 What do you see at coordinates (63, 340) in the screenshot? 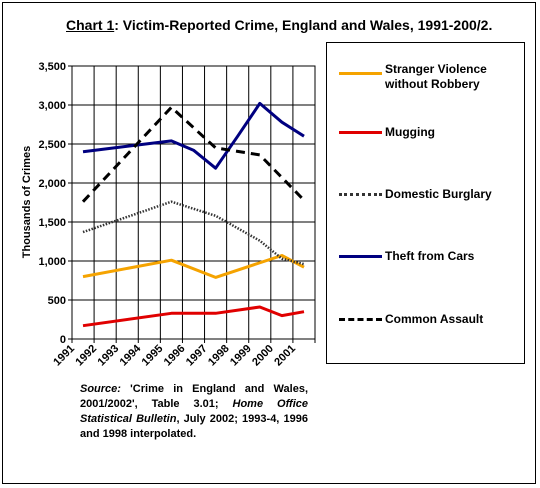
I see `y-tick-label: 0` at bounding box center [63, 340].